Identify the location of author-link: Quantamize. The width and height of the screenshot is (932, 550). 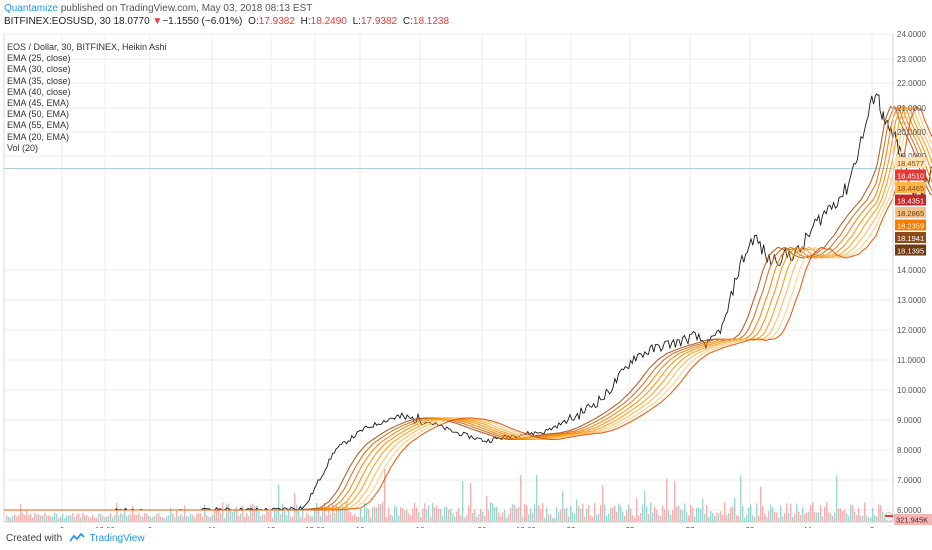
(31, 8).